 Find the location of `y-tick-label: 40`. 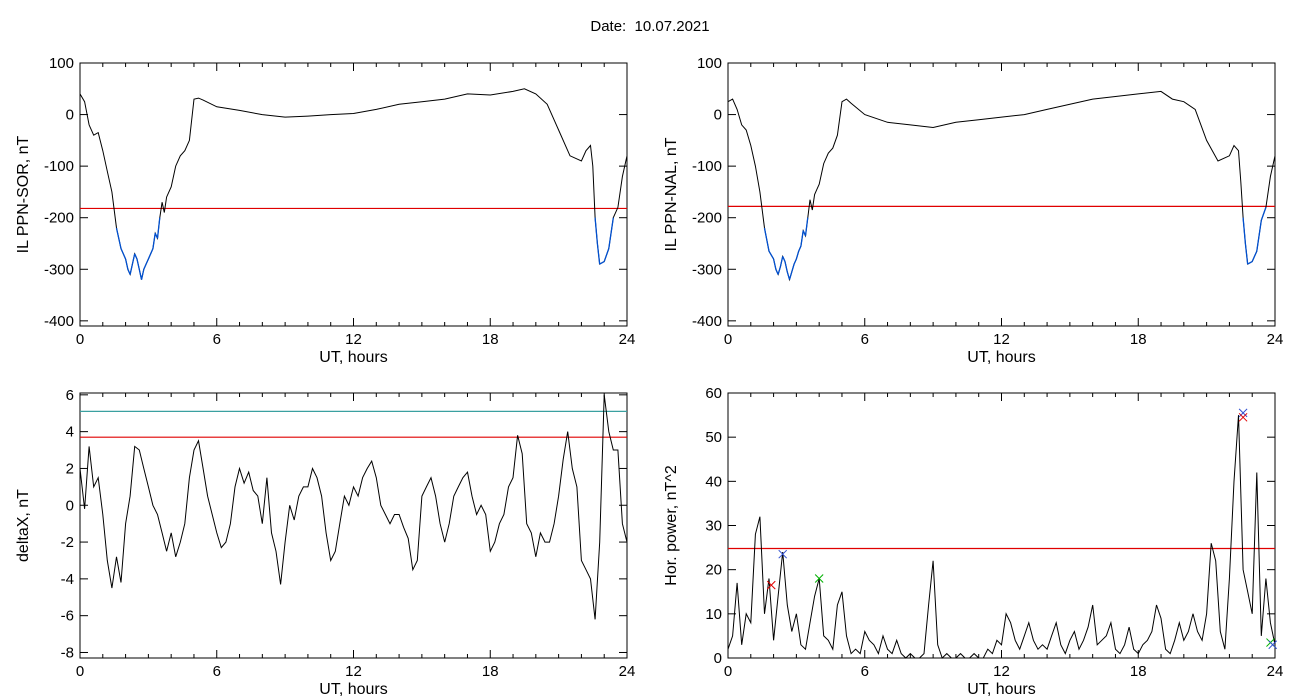

y-tick-label: 40 is located at coordinates (713, 481).